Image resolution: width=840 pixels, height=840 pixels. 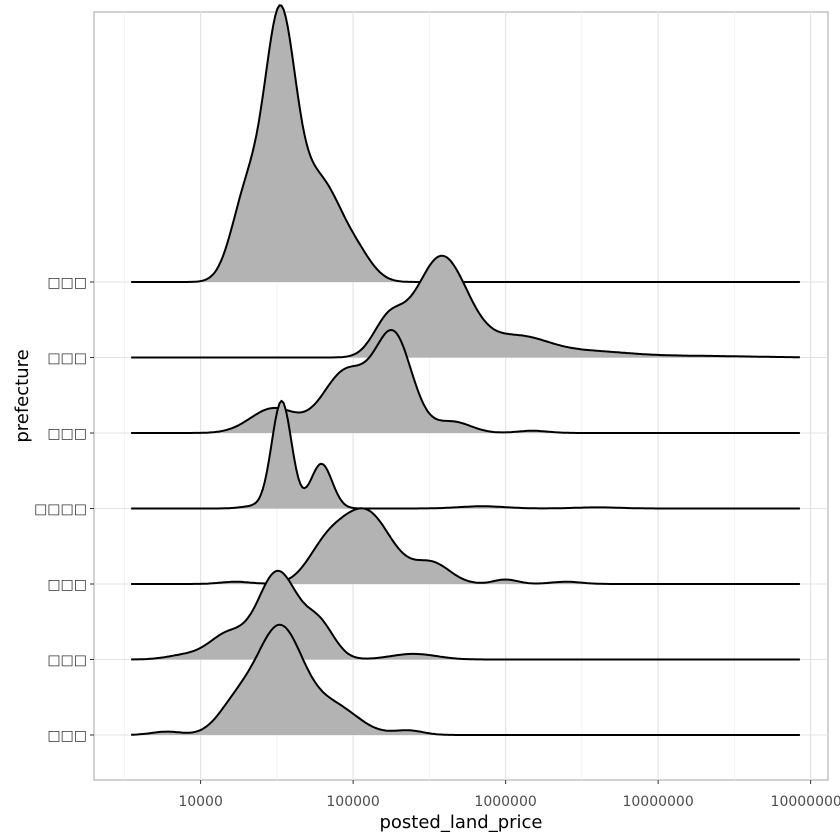 What do you see at coordinates (805, 802) in the screenshot?
I see `x-tick-label: 100000000` at bounding box center [805, 802].